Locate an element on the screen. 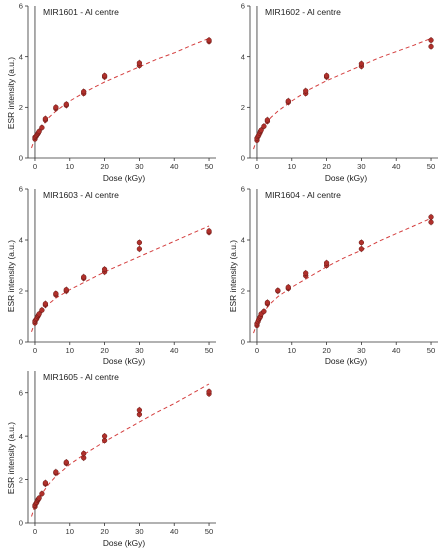  panel-title: MIR1605 - Al centre is located at coordinates (81, 377).